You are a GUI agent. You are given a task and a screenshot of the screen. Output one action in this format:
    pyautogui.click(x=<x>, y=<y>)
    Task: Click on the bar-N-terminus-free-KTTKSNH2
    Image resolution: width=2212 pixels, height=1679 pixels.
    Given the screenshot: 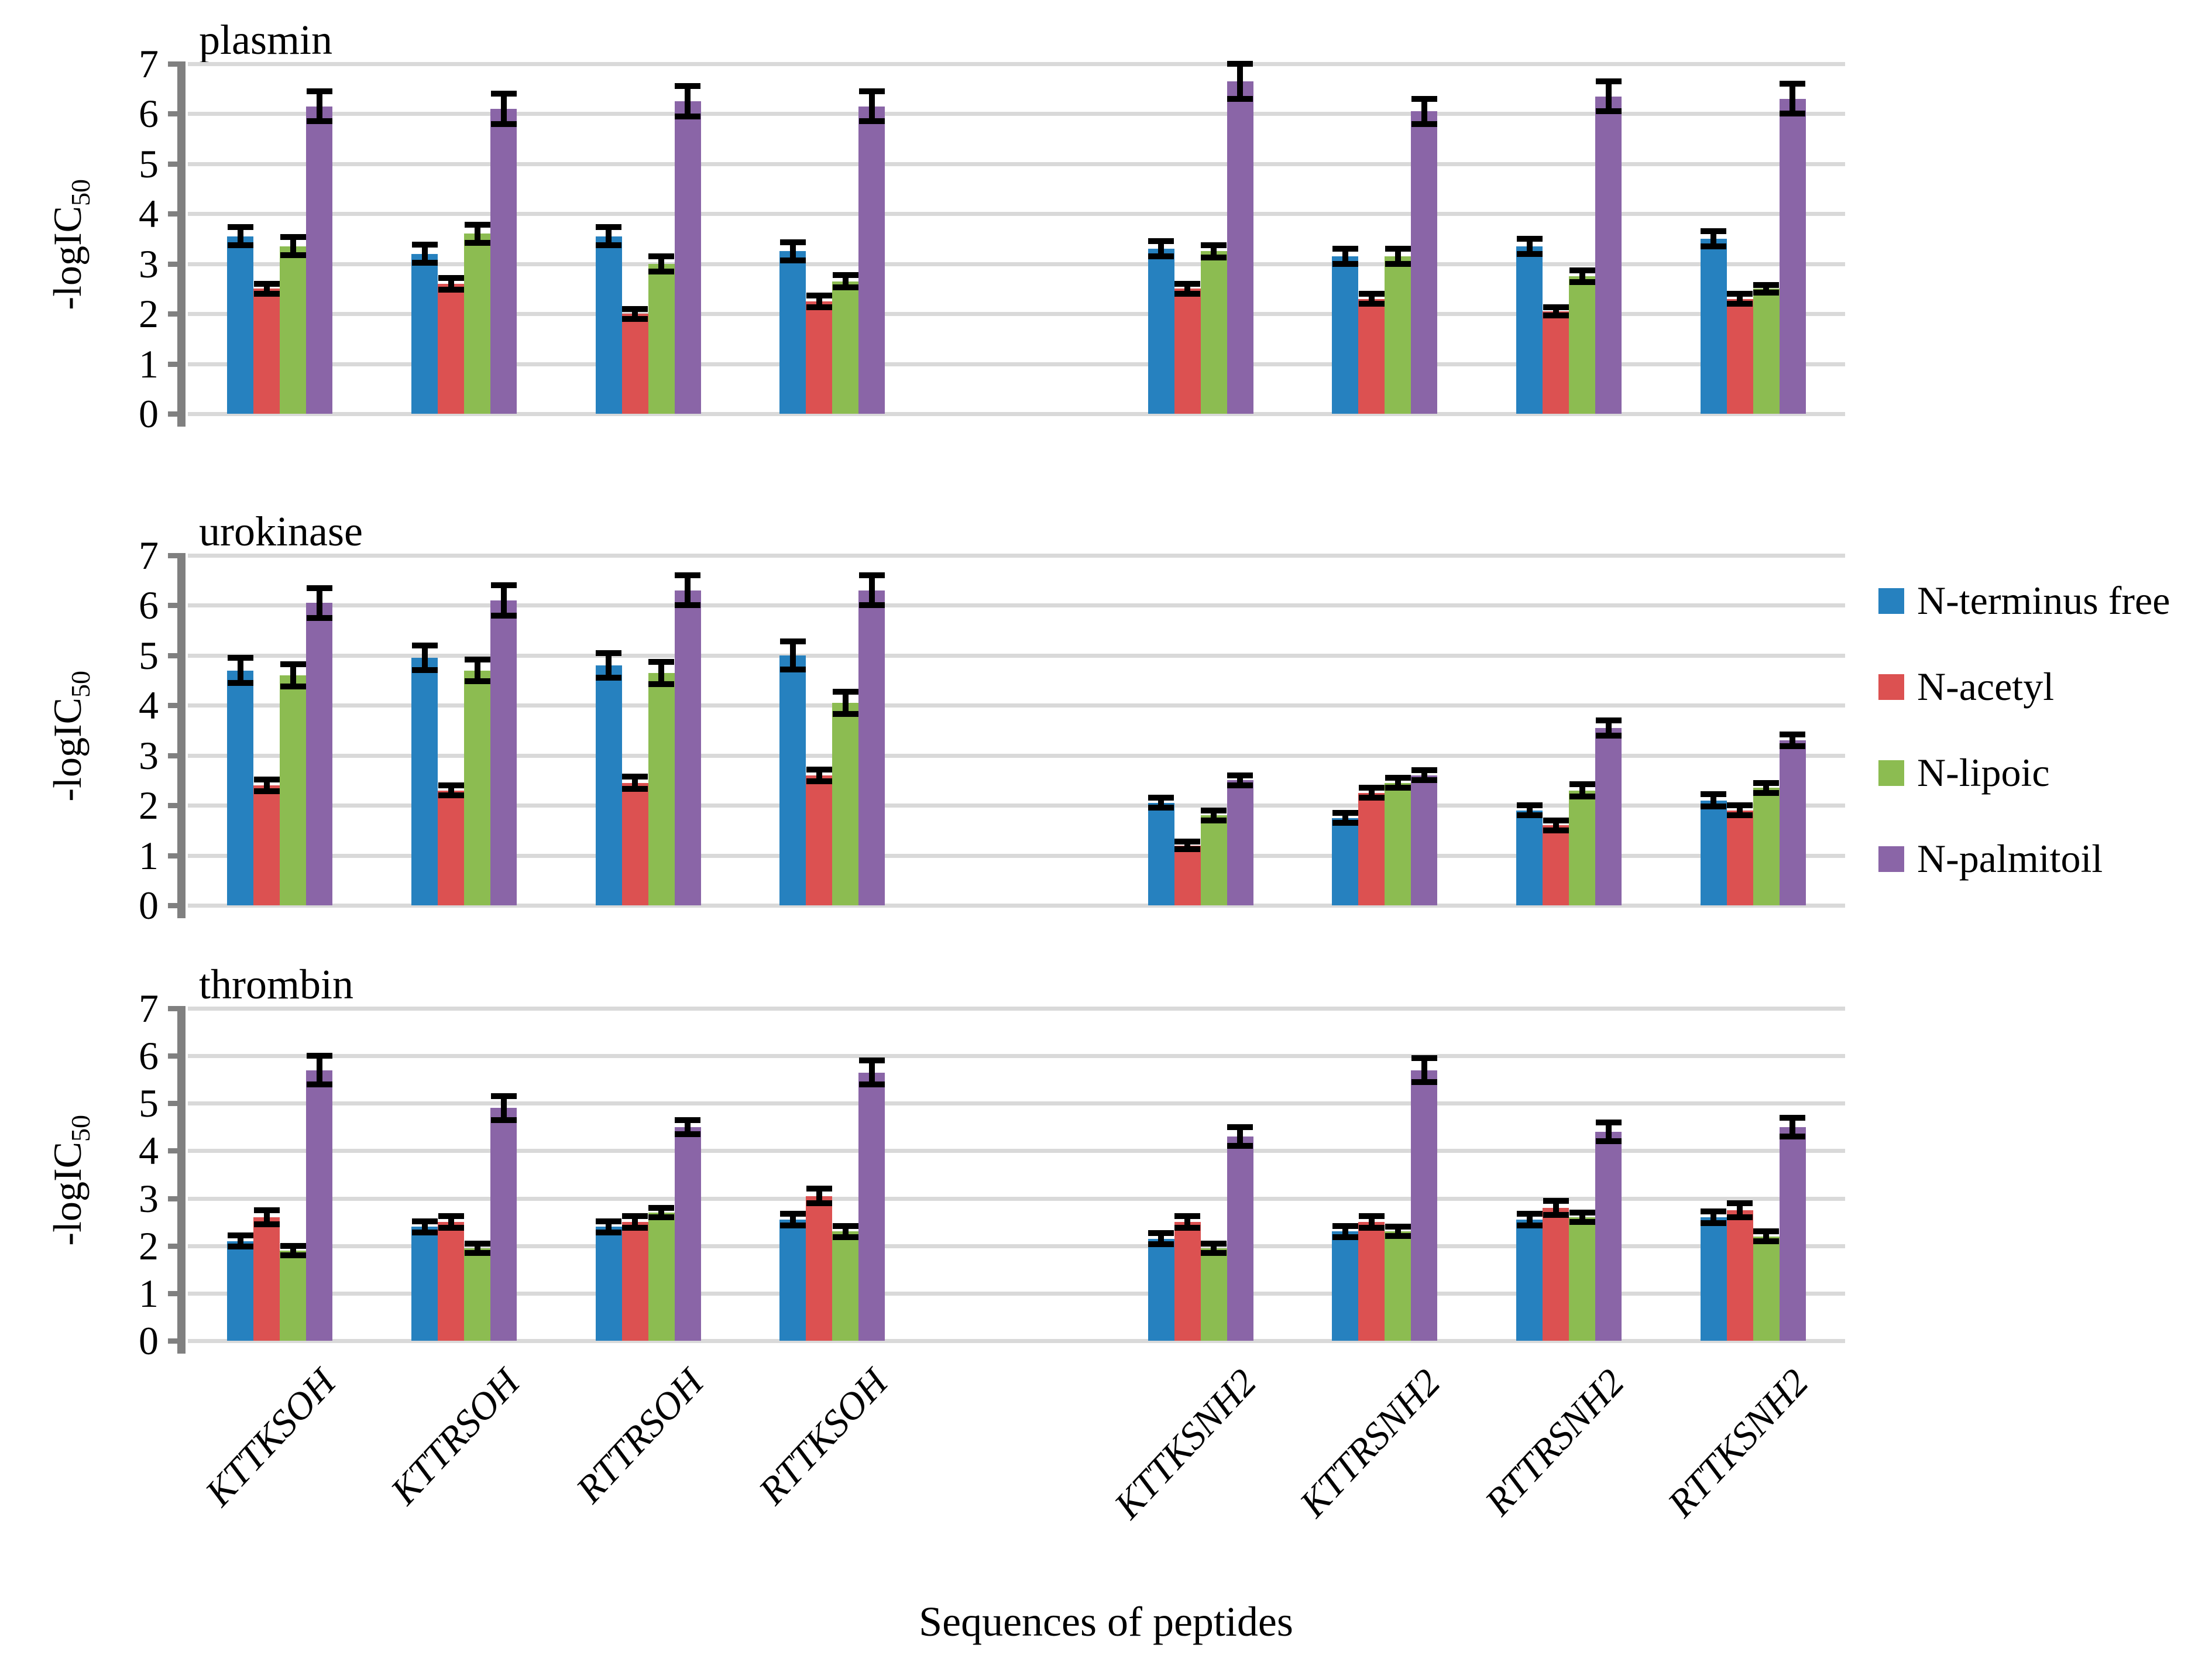 What is the action you would take?
    pyautogui.click(x=1161, y=331)
    